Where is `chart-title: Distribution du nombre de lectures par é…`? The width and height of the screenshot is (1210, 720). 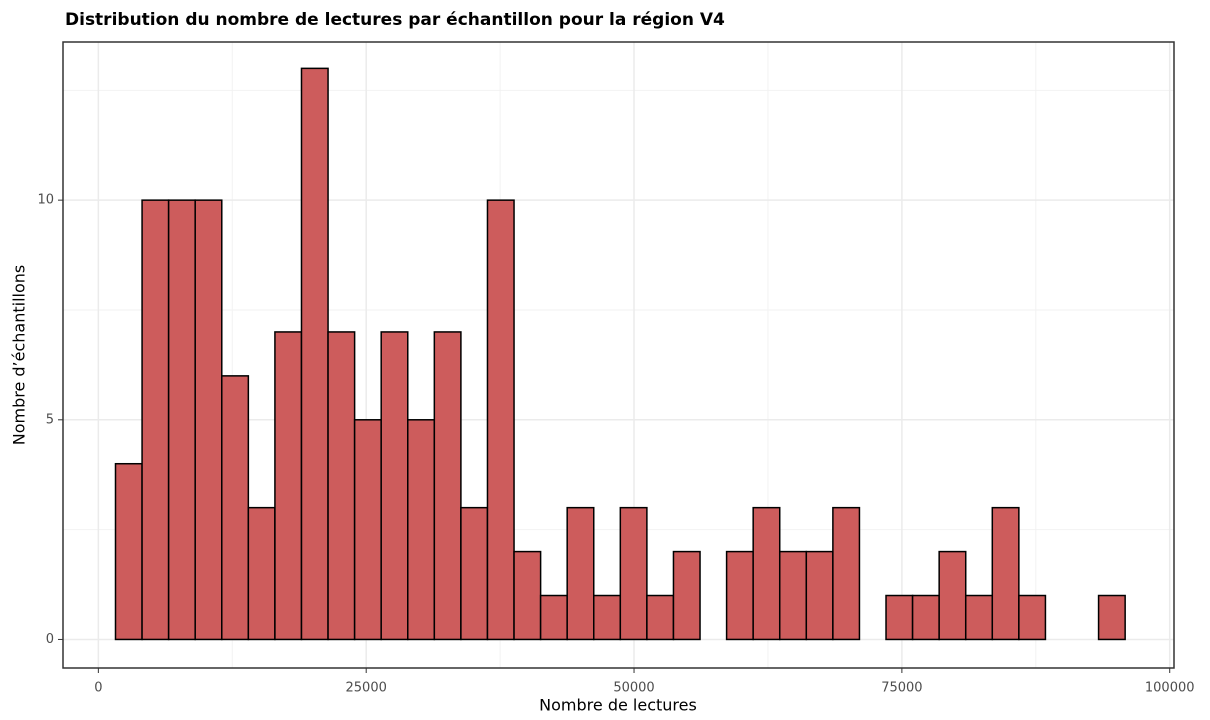
chart-title: Distribution du nombre de lectures par é… is located at coordinates (395, 20).